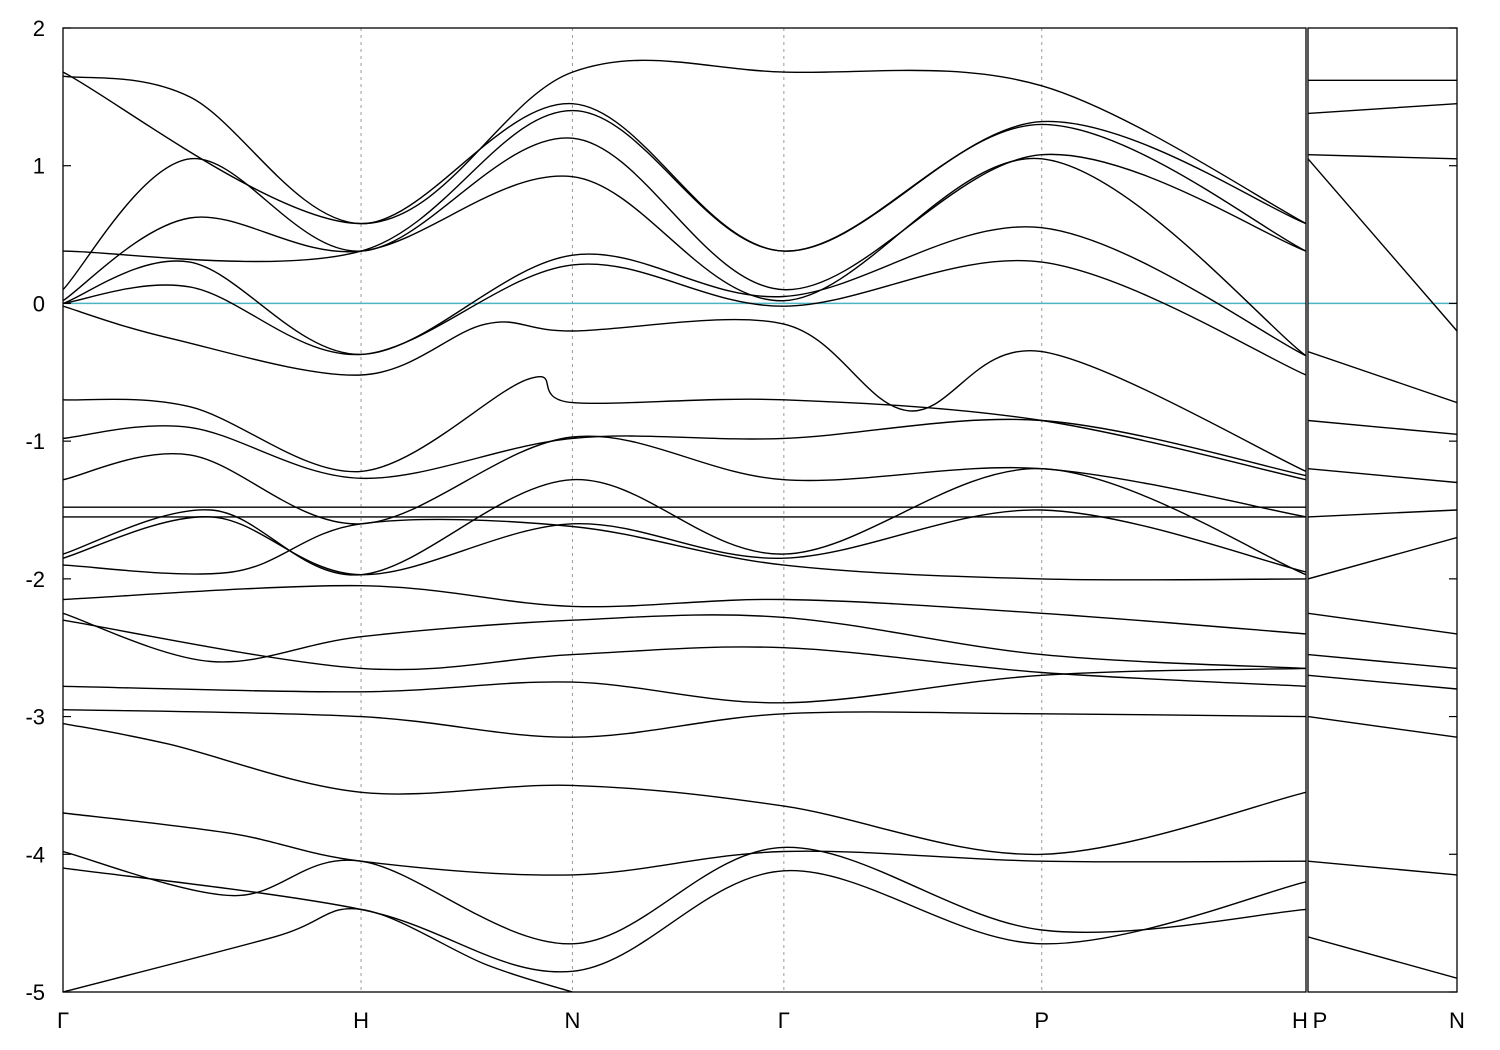  What do you see at coordinates (39, 28) in the screenshot?
I see `y-tick-label: 2` at bounding box center [39, 28].